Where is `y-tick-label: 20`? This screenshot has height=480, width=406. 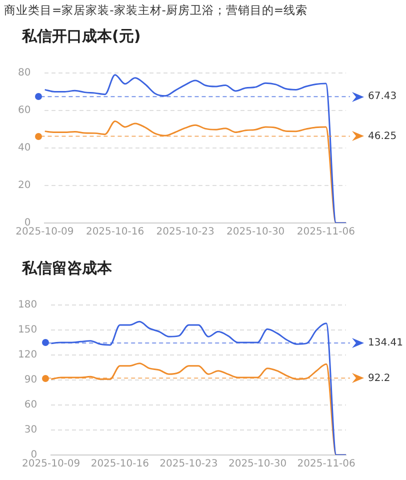
y-tick-label: 20 is located at coordinates (24, 186).